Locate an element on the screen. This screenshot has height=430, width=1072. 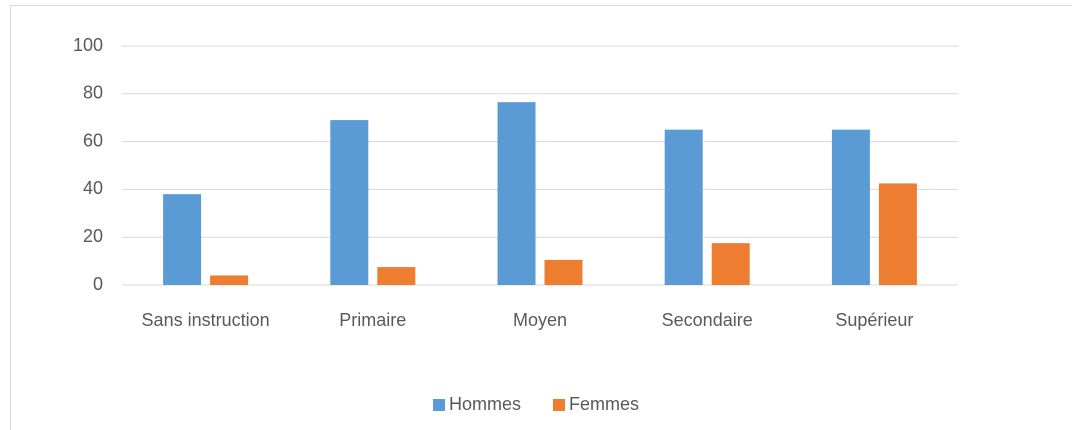
y-tick-label: 20 is located at coordinates (93, 236).